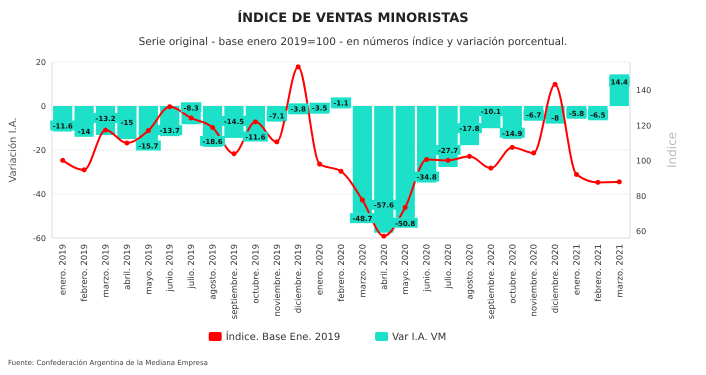 This screenshot has height=375, width=706. I want to click on x-tick-label: septiembre. 2020, so click(491, 282).